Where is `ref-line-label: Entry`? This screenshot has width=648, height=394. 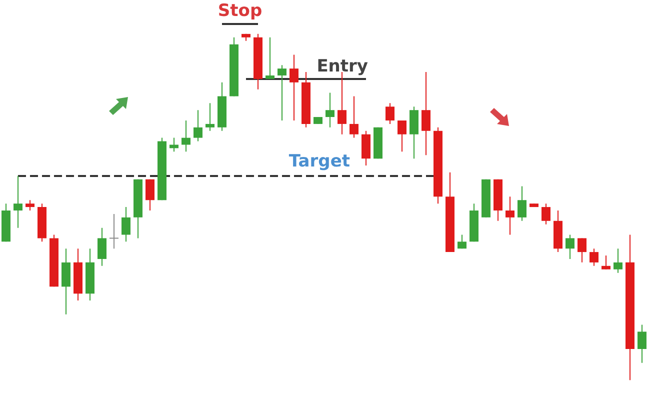
ref-line-label: Entry is located at coordinates (342, 66).